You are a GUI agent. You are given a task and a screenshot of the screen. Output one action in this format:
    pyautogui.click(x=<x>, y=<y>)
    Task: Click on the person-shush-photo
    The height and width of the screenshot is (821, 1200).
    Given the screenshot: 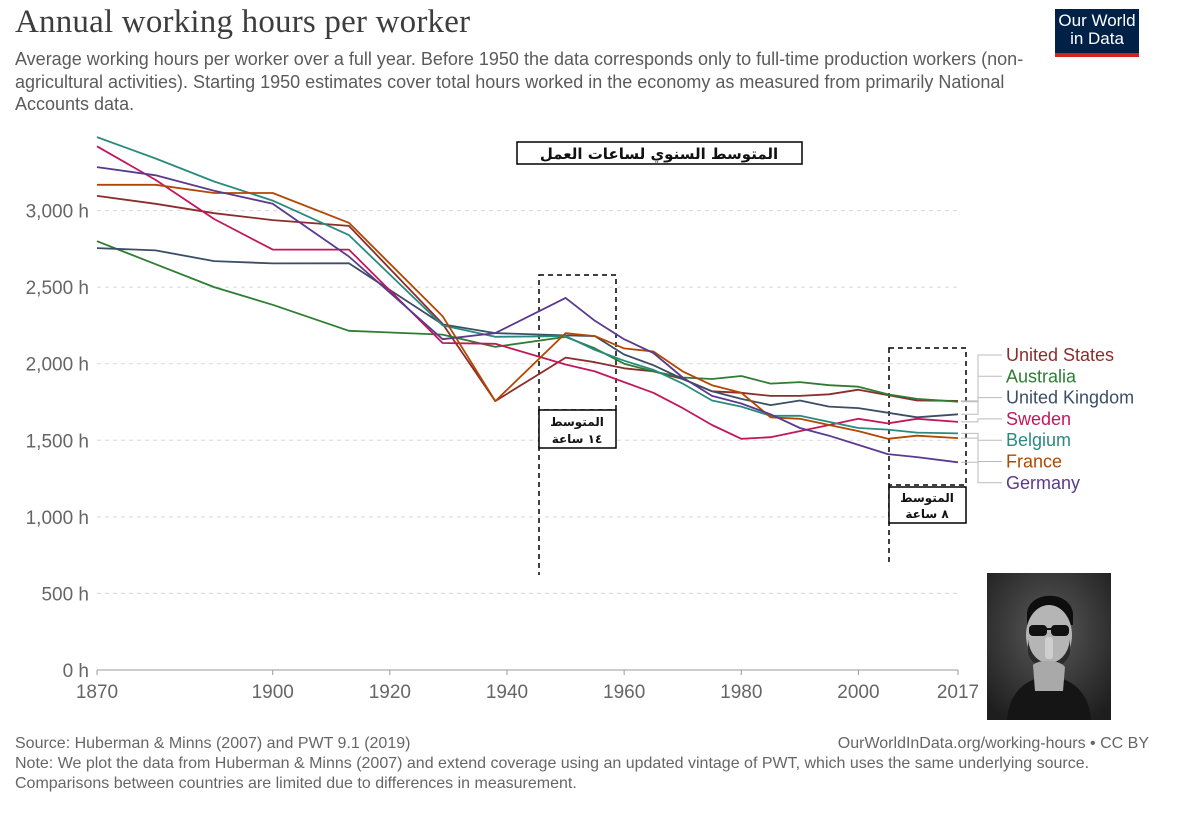 What is the action you would take?
    pyautogui.click(x=1049, y=646)
    